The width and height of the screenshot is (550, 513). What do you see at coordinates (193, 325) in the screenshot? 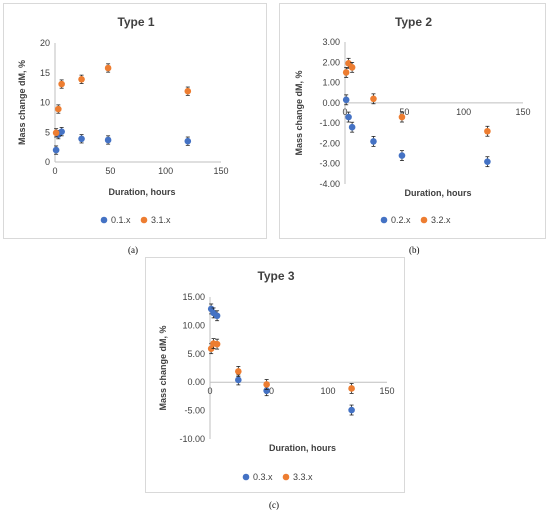
I see `y-tick-label: 10.00` at bounding box center [193, 325].